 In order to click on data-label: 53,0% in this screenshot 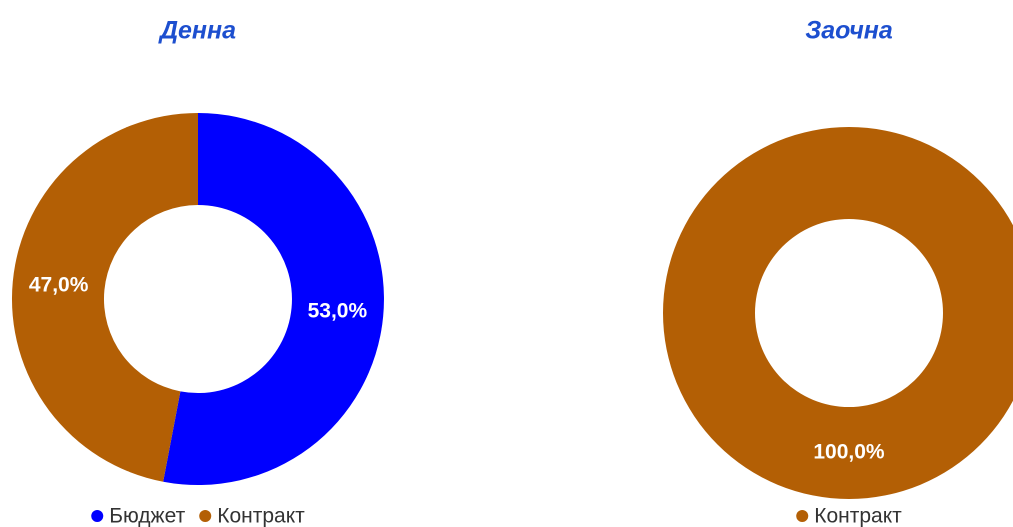, I will do `click(338, 311)`.